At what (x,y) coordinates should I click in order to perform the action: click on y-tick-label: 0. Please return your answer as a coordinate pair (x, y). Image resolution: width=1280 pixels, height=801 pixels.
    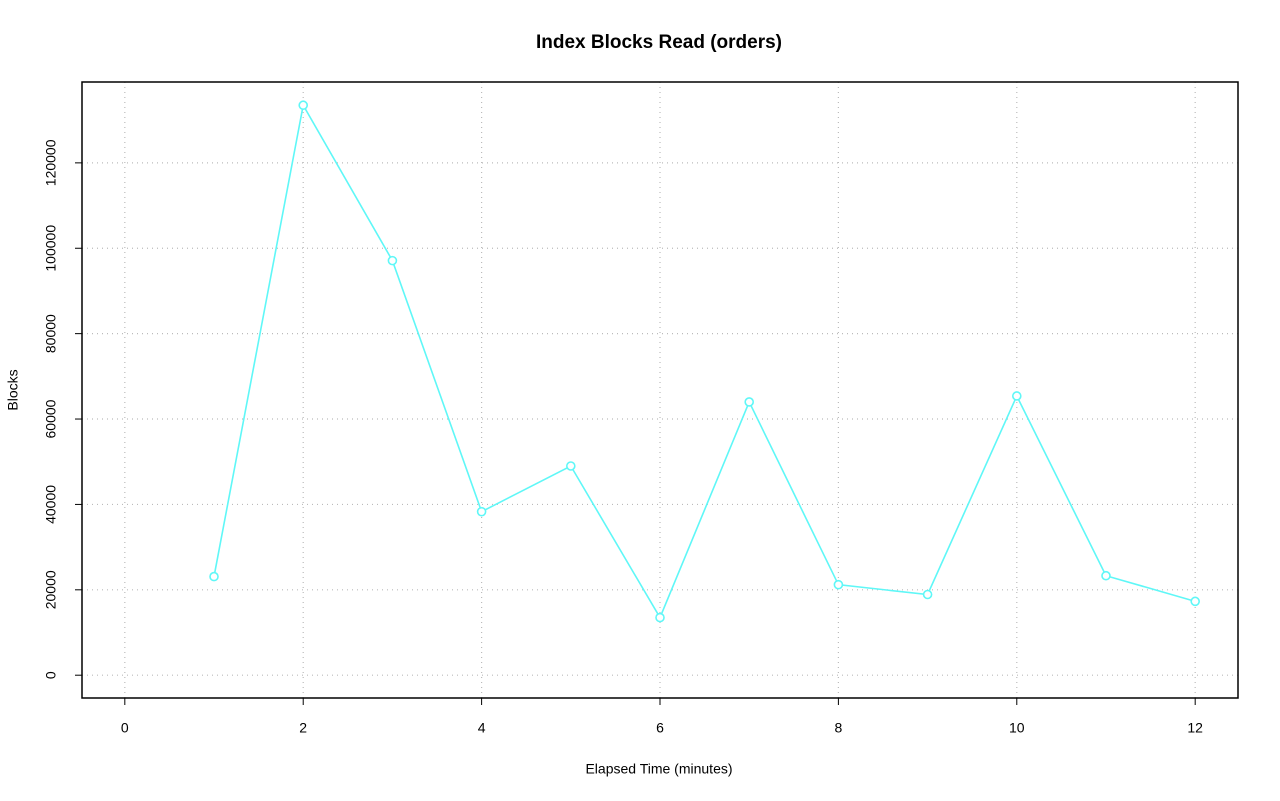
    Looking at the image, I should click on (51, 675).